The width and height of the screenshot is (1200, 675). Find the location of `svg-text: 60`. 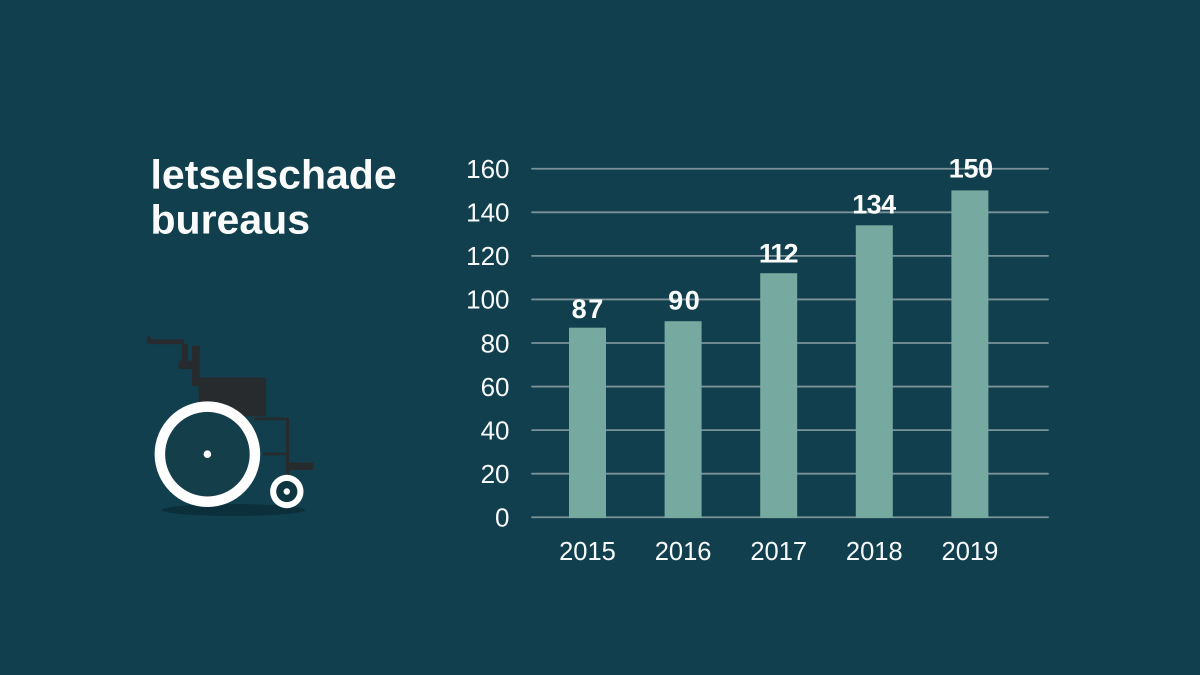

svg-text: 60 is located at coordinates (495, 387).